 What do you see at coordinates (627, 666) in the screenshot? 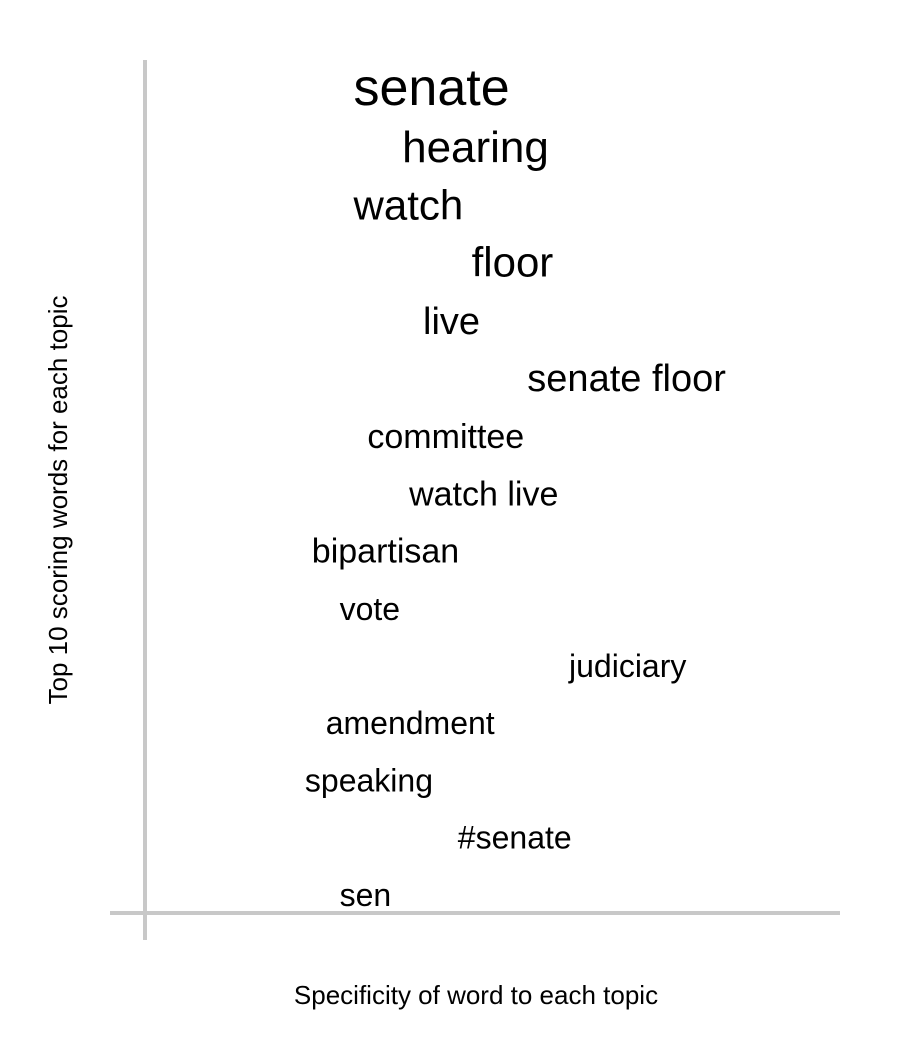
I see `word-11: judiciary` at bounding box center [627, 666].